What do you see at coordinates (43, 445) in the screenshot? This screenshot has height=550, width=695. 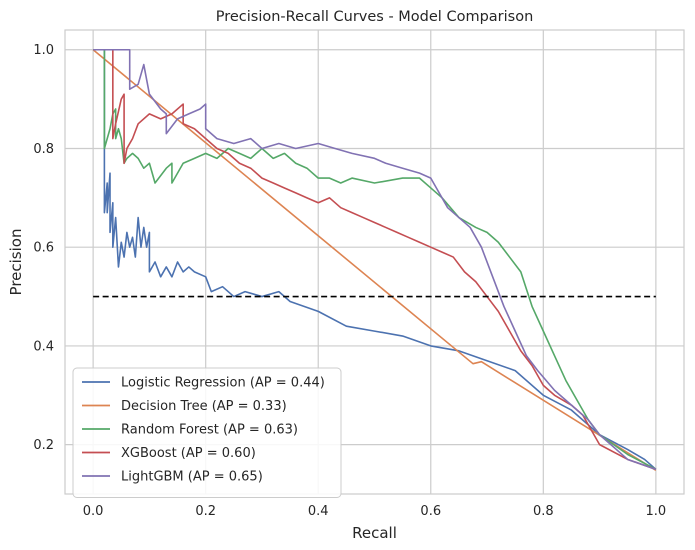 I see `y-tick-label: 0.2` at bounding box center [43, 445].